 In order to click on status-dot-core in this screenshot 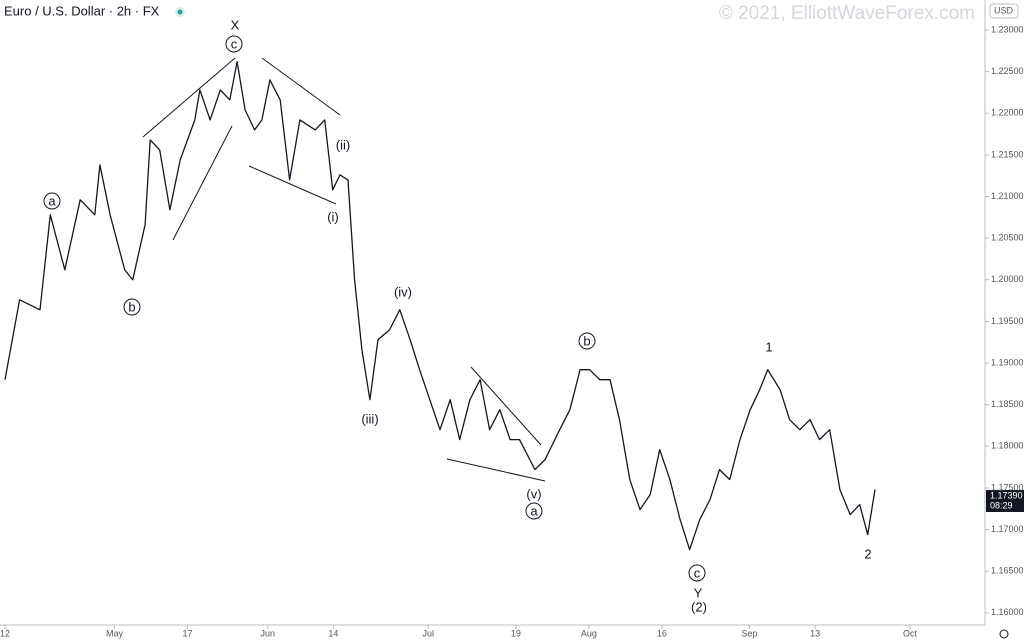, I will do `click(180, 12)`.